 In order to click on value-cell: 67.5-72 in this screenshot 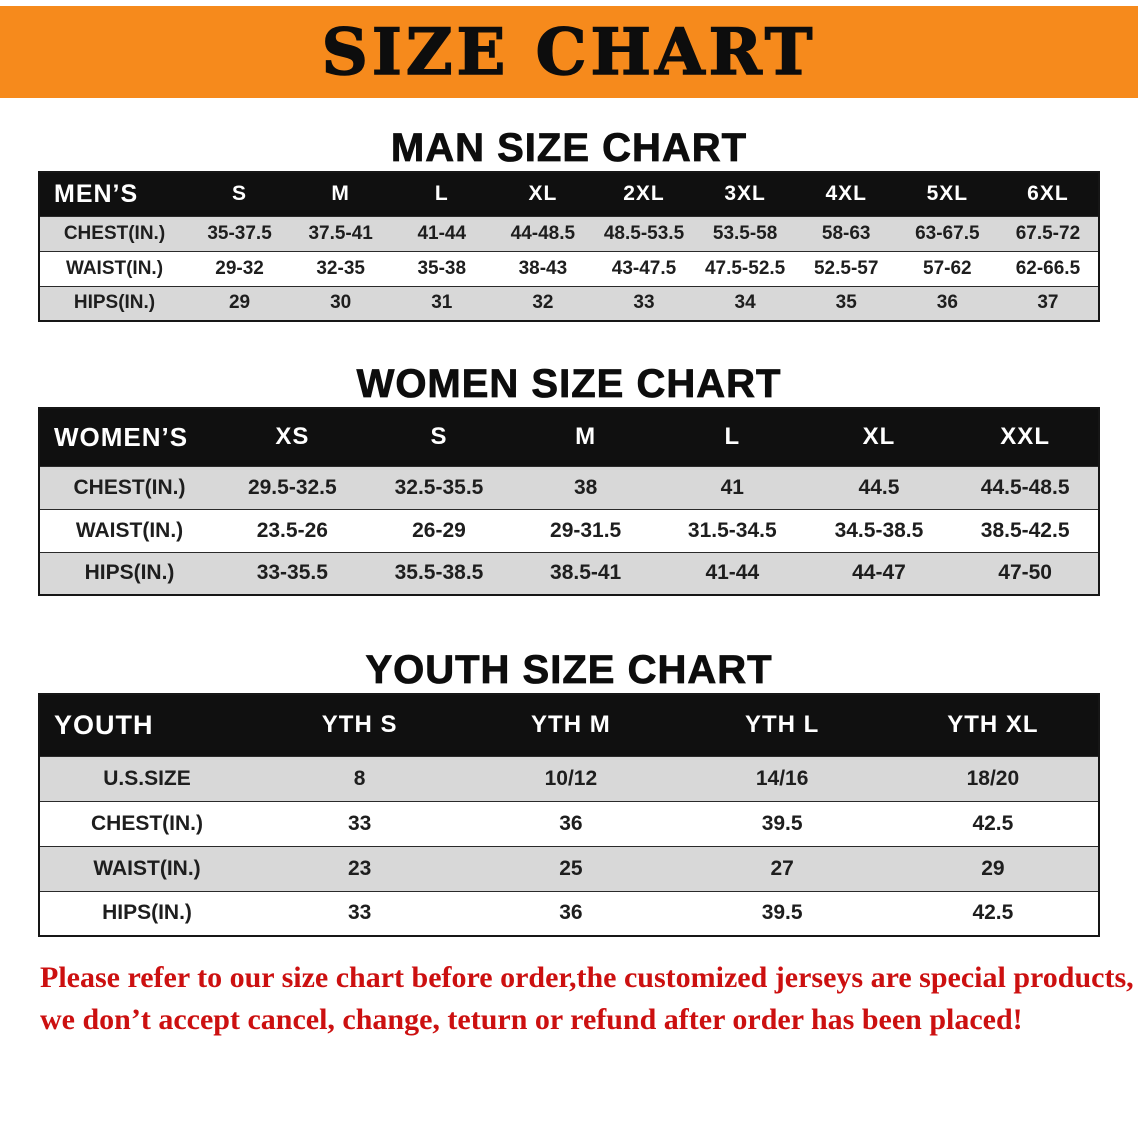, I will do `click(1048, 233)`.